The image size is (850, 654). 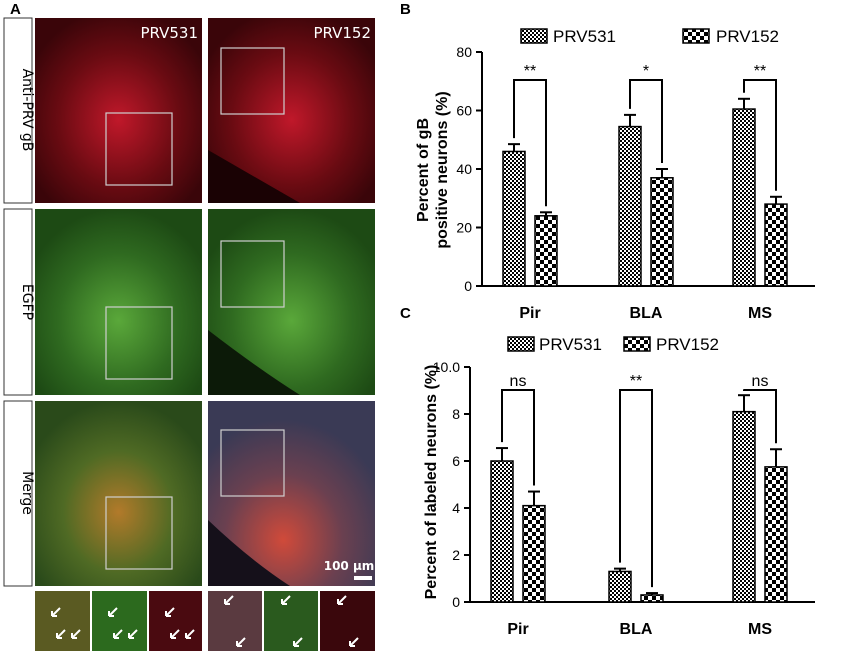 What do you see at coordinates (464, 111) in the screenshot?
I see `y-tick-label: 60` at bounding box center [464, 111].